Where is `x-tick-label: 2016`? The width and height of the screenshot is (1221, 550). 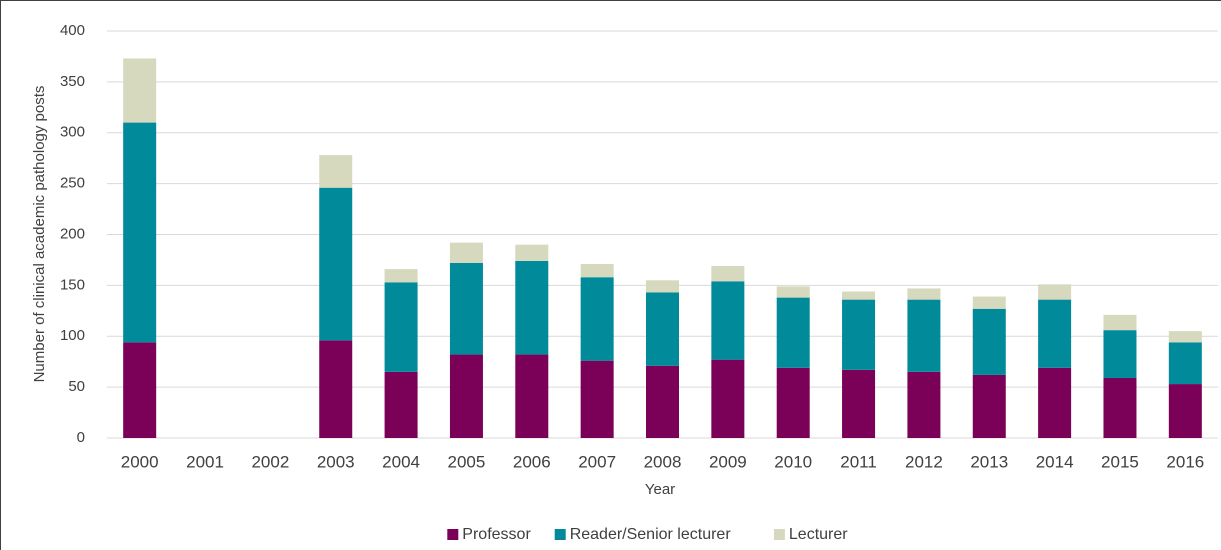
x-tick-label: 2016 is located at coordinates (1185, 461).